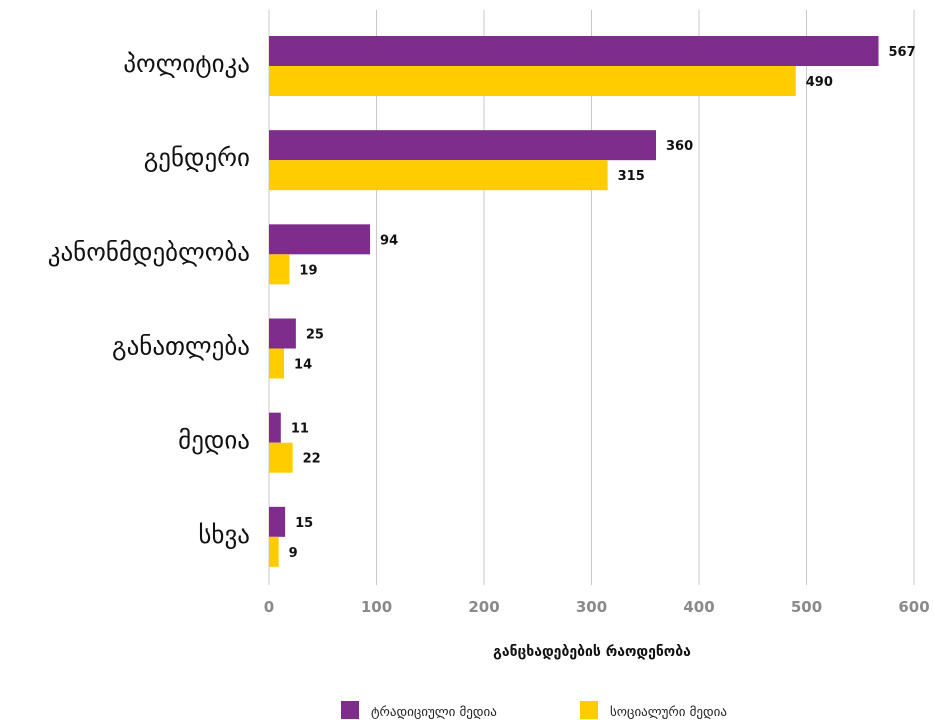 The width and height of the screenshot is (934, 720). What do you see at coordinates (434, 712) in the screenshot?
I see `legend-label: ტრადიციული მედია` at bounding box center [434, 712].